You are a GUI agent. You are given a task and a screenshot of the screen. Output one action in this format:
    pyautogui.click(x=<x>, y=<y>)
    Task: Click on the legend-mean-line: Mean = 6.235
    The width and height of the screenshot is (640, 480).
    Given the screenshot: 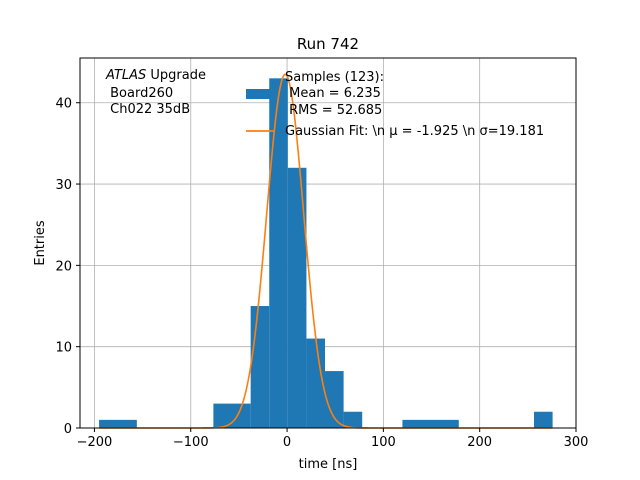 What is the action you would take?
    pyautogui.click(x=333, y=93)
    